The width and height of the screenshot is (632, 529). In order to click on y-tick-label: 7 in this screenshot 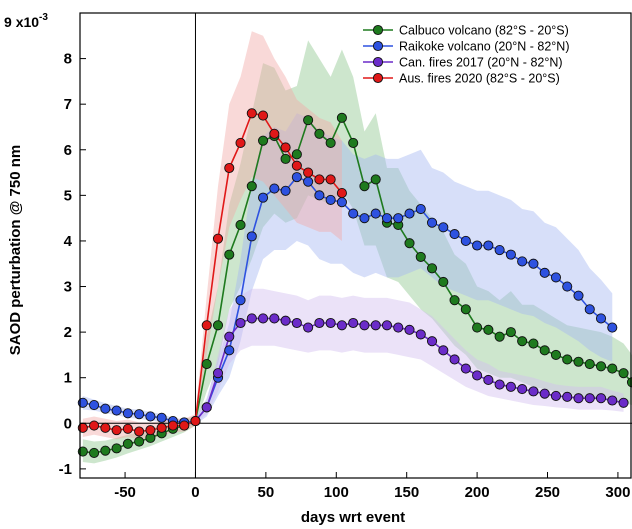, I will do `click(68, 104)`.